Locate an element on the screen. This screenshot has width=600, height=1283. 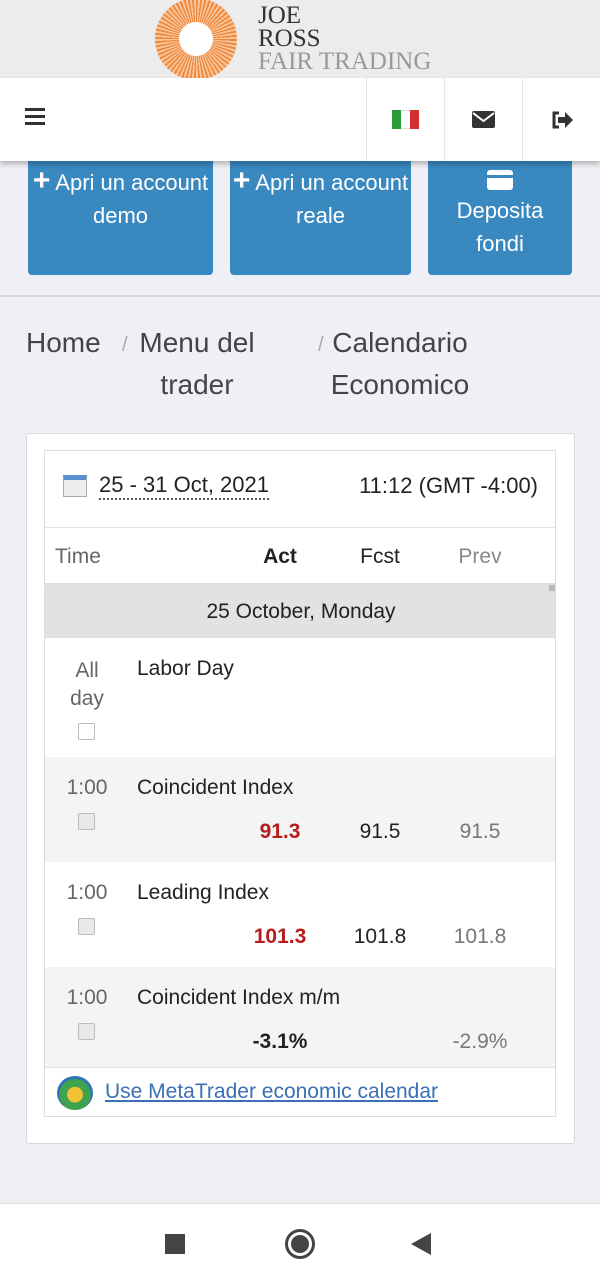
col-time: Time is located at coordinates (78, 556).